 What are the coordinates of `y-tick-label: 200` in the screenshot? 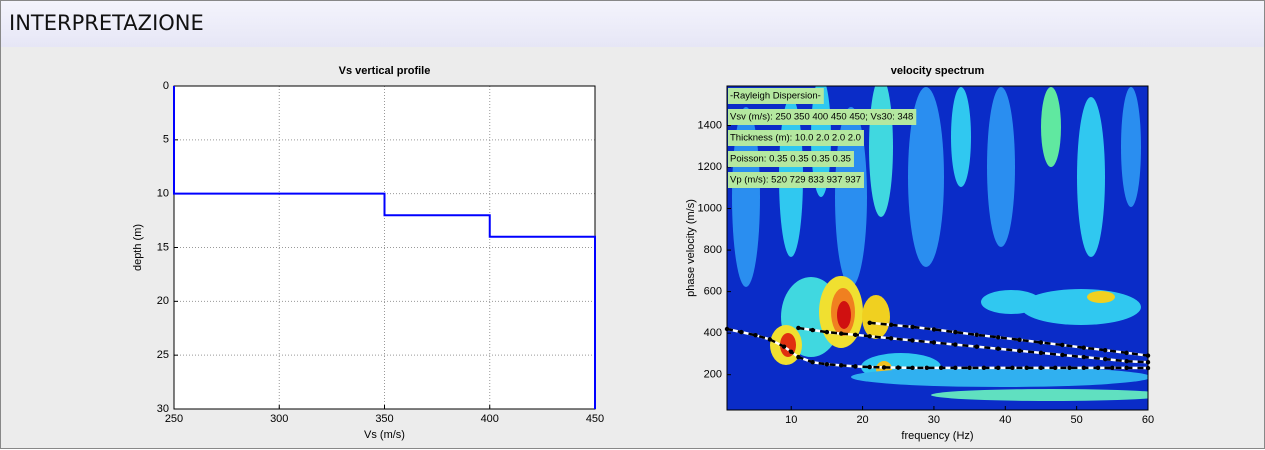 It's located at (713, 375).